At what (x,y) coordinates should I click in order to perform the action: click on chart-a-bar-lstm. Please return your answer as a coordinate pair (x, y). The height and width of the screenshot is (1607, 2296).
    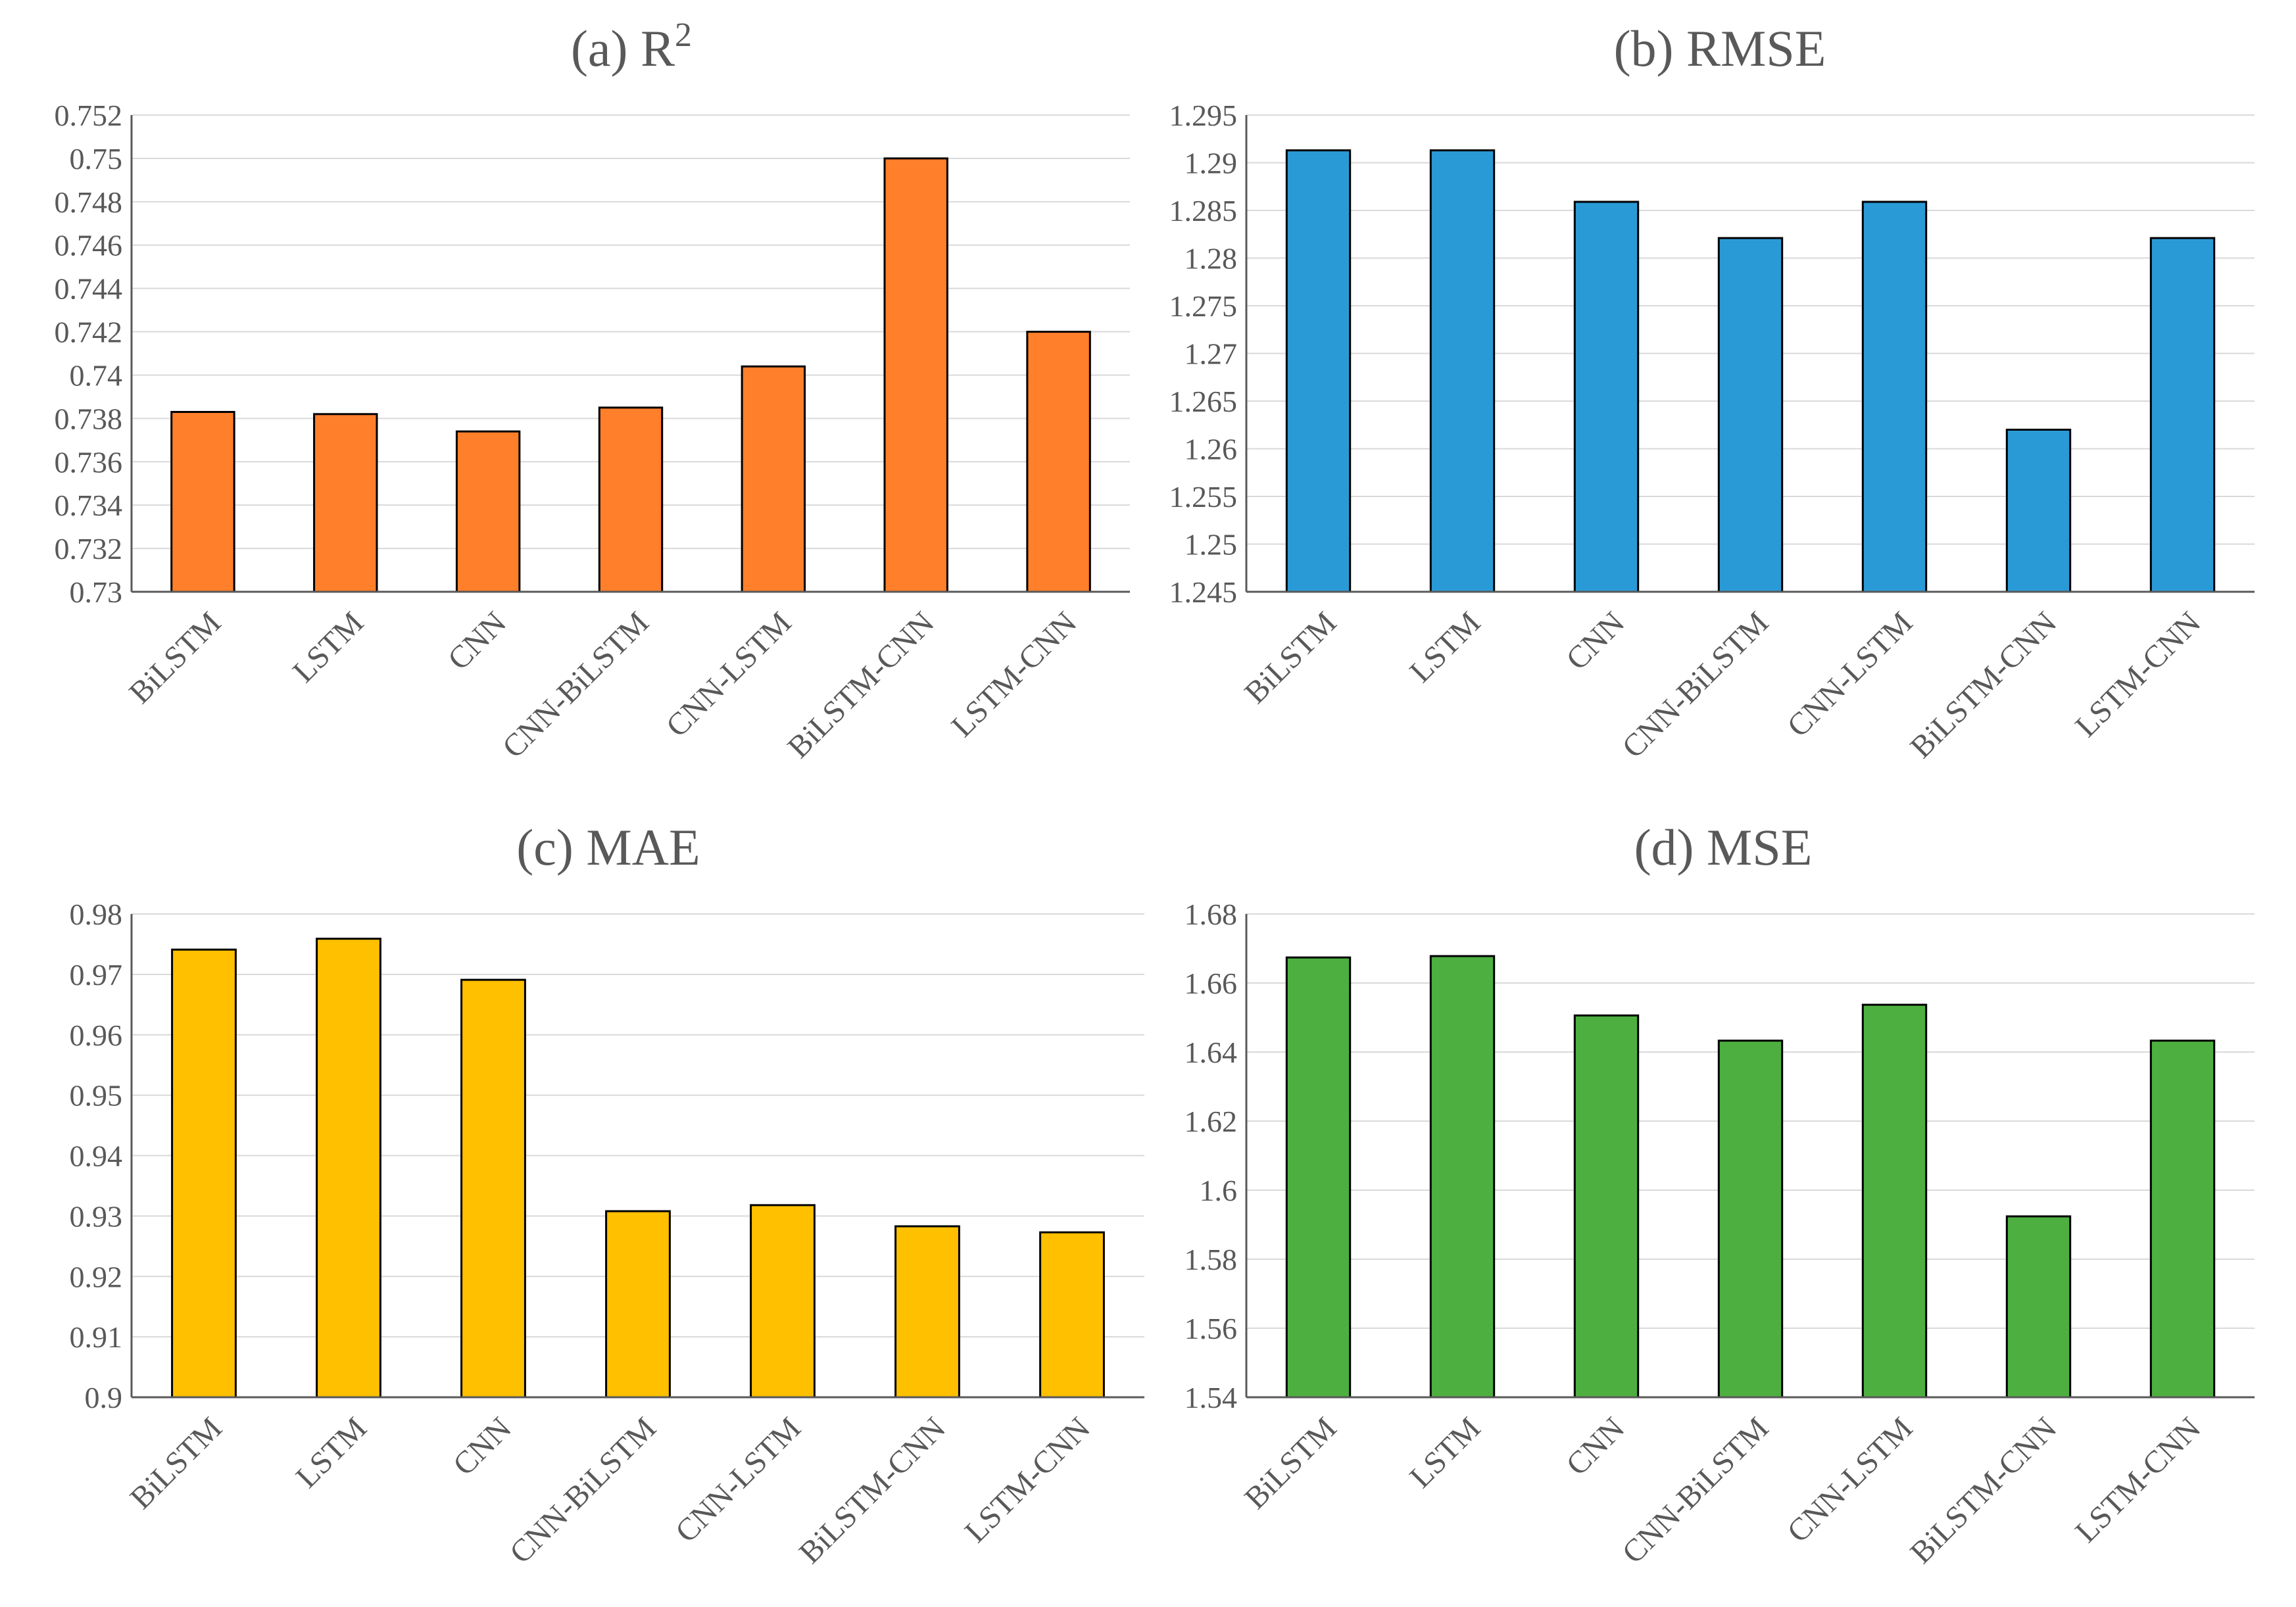
    Looking at the image, I should click on (346, 503).